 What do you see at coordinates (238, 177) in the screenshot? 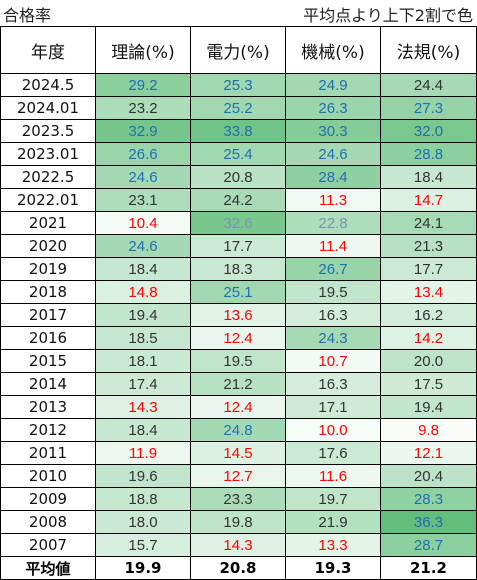
I see `rate-cell-power: 20.8` at bounding box center [238, 177].